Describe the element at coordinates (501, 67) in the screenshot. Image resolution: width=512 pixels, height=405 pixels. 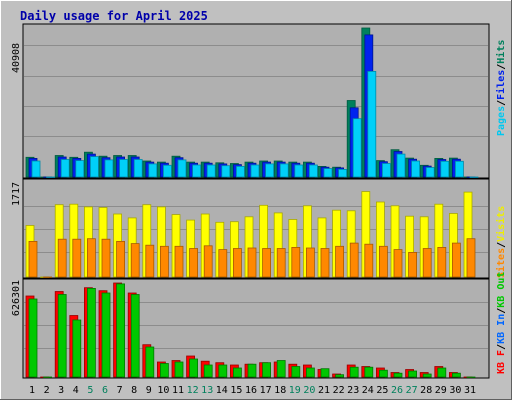
I see `legend-sep-2: /` at that location.